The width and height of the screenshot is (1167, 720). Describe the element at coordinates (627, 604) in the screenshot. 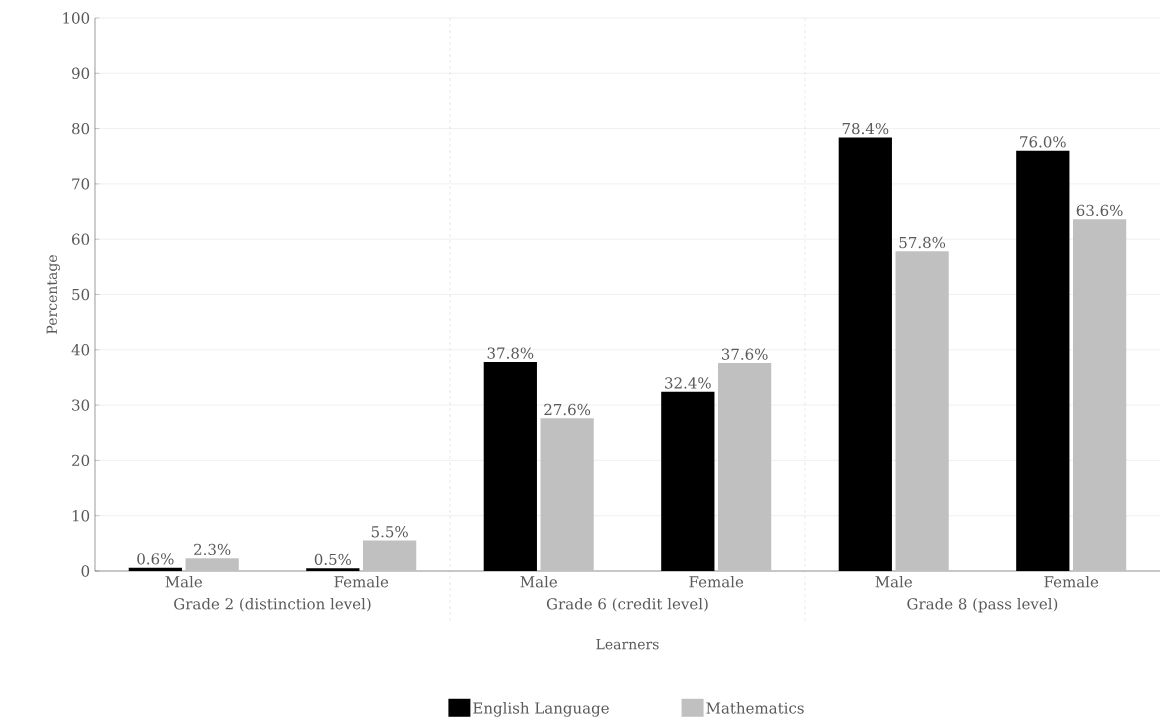

I see `text: Grade 6 (credit level)` at that location.